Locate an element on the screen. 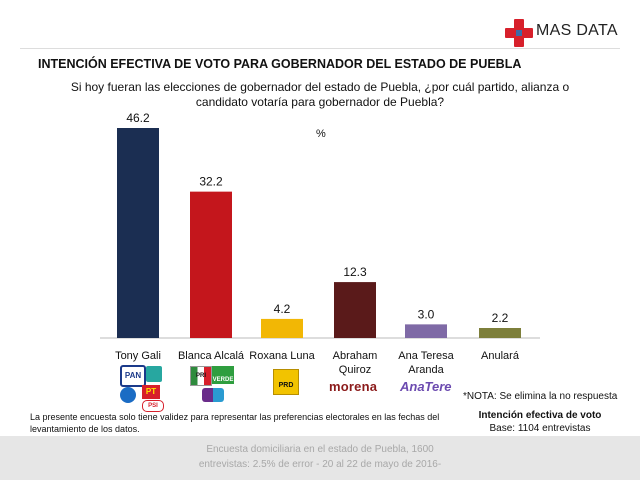 The width and height of the screenshot is (640, 480). category-label-2: Blanca Alcalá is located at coordinates (211, 356).